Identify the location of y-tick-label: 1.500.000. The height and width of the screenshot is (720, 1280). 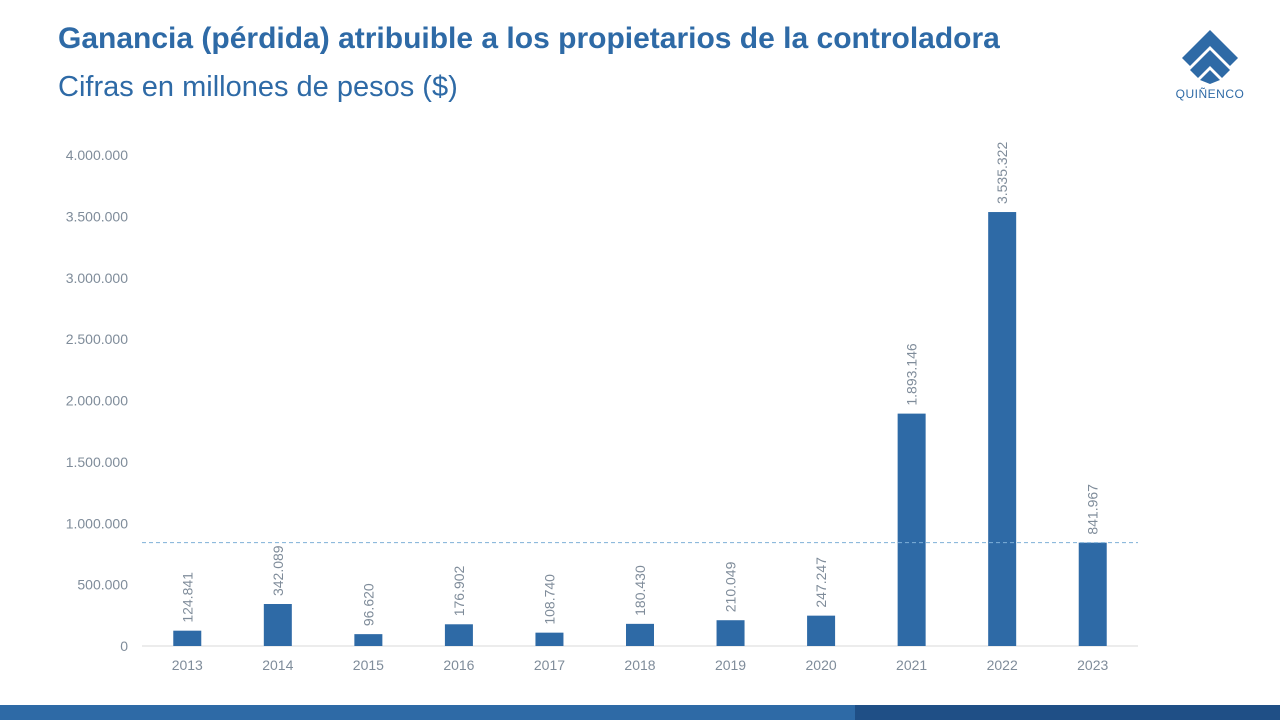
(97, 462).